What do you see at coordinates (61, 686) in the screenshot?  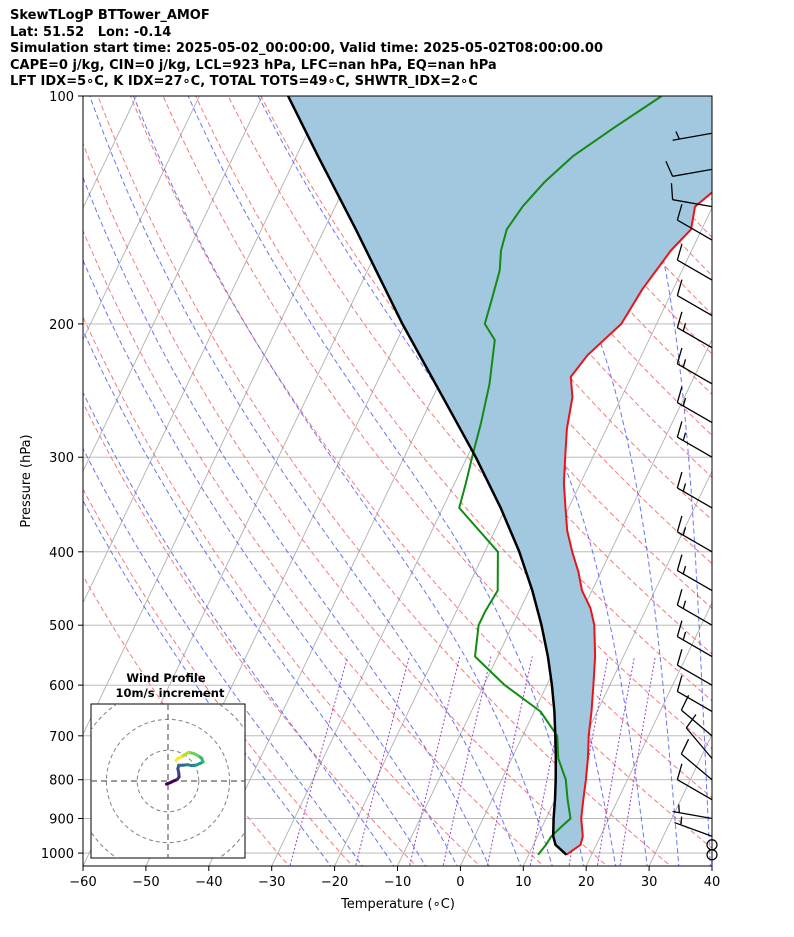 I see `y-tick-label: 600` at bounding box center [61, 686].